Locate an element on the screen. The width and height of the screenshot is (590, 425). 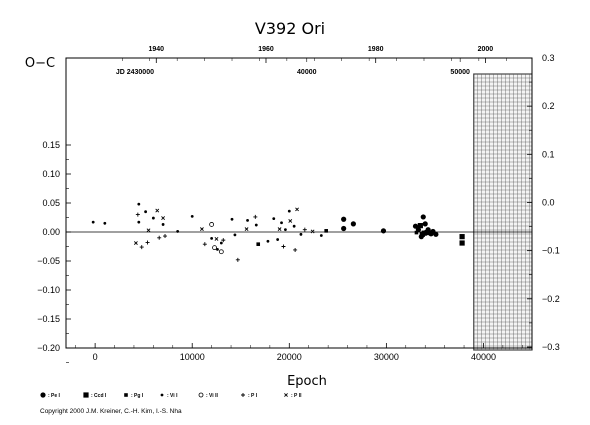
y2-tick-label: −0.3 is located at coordinates (551, 347).